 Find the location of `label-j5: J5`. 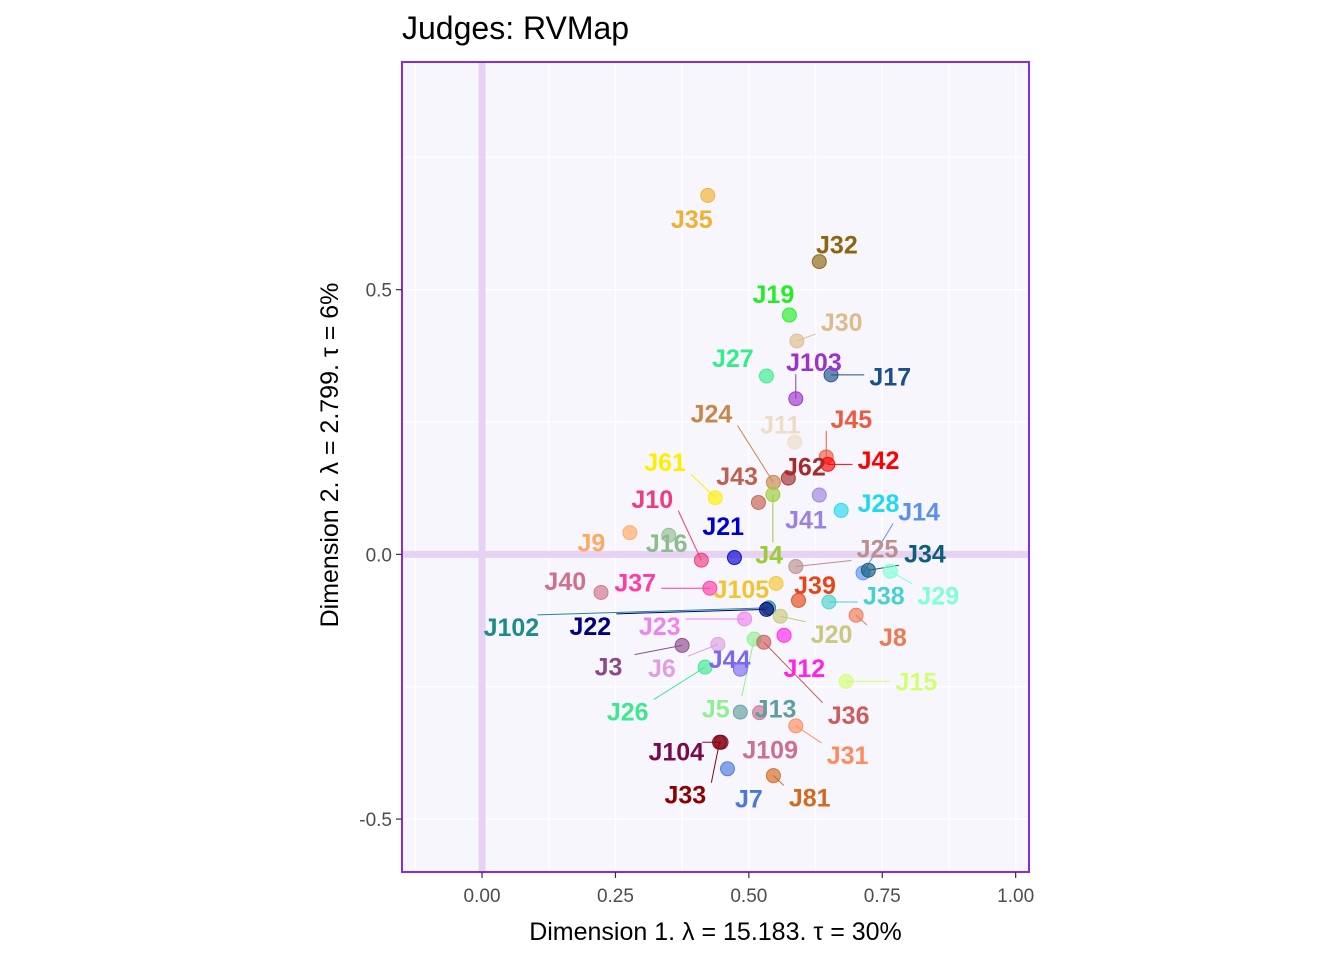

label-j5: J5 is located at coordinates (716, 709).